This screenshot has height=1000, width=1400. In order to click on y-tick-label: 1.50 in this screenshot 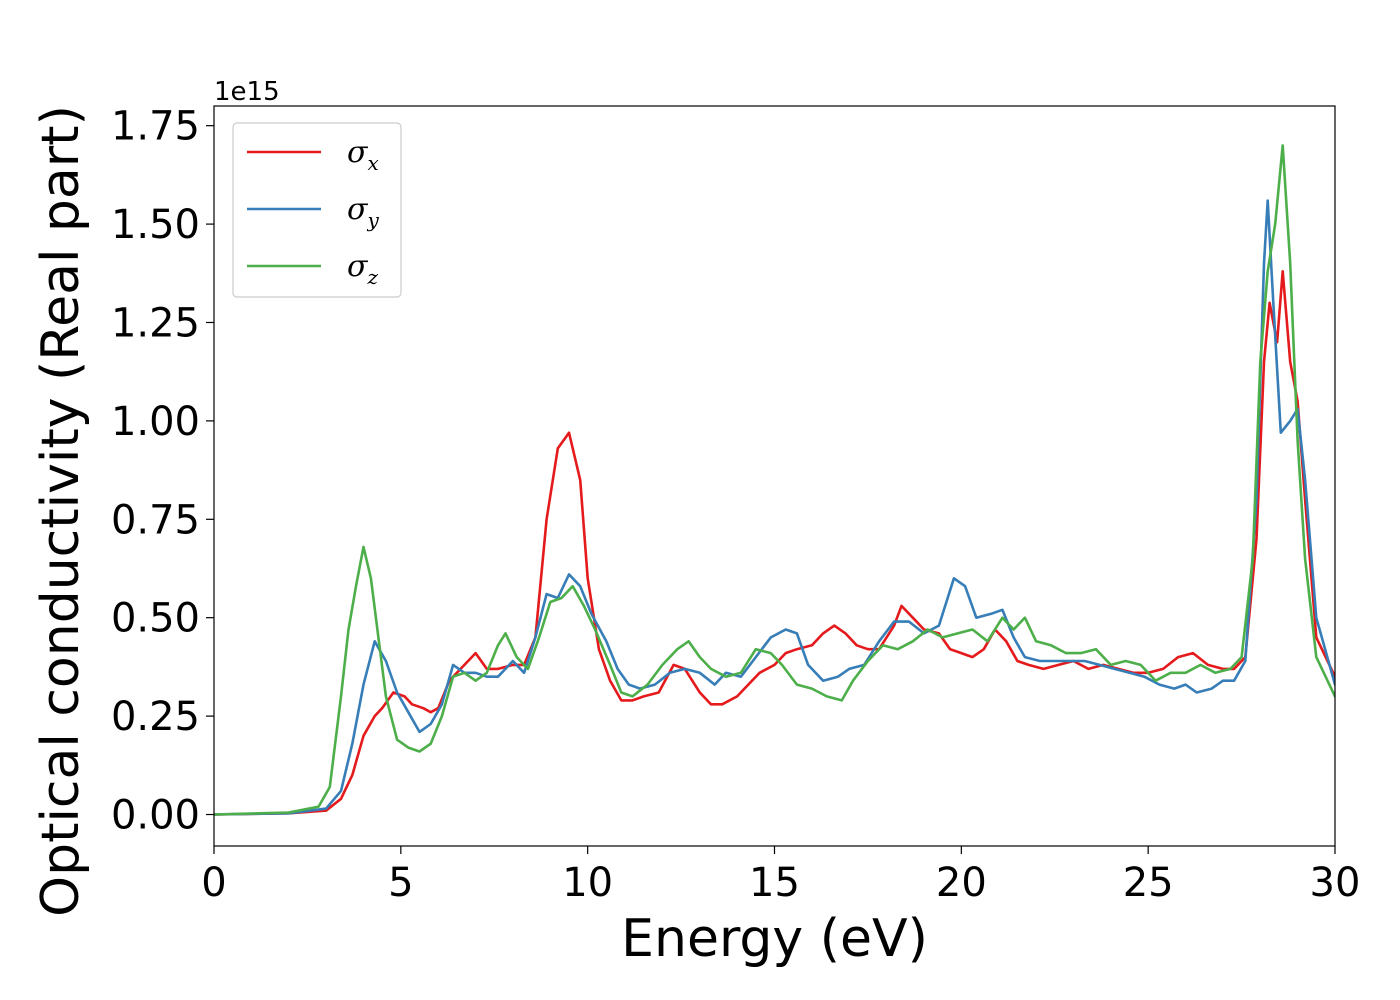, I will do `click(155, 225)`.